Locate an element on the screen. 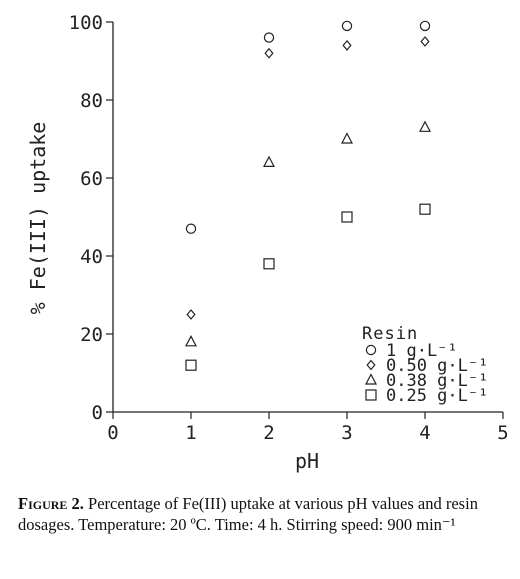 This screenshot has height=579, width=520. x-tick-label: 2 is located at coordinates (268, 433).